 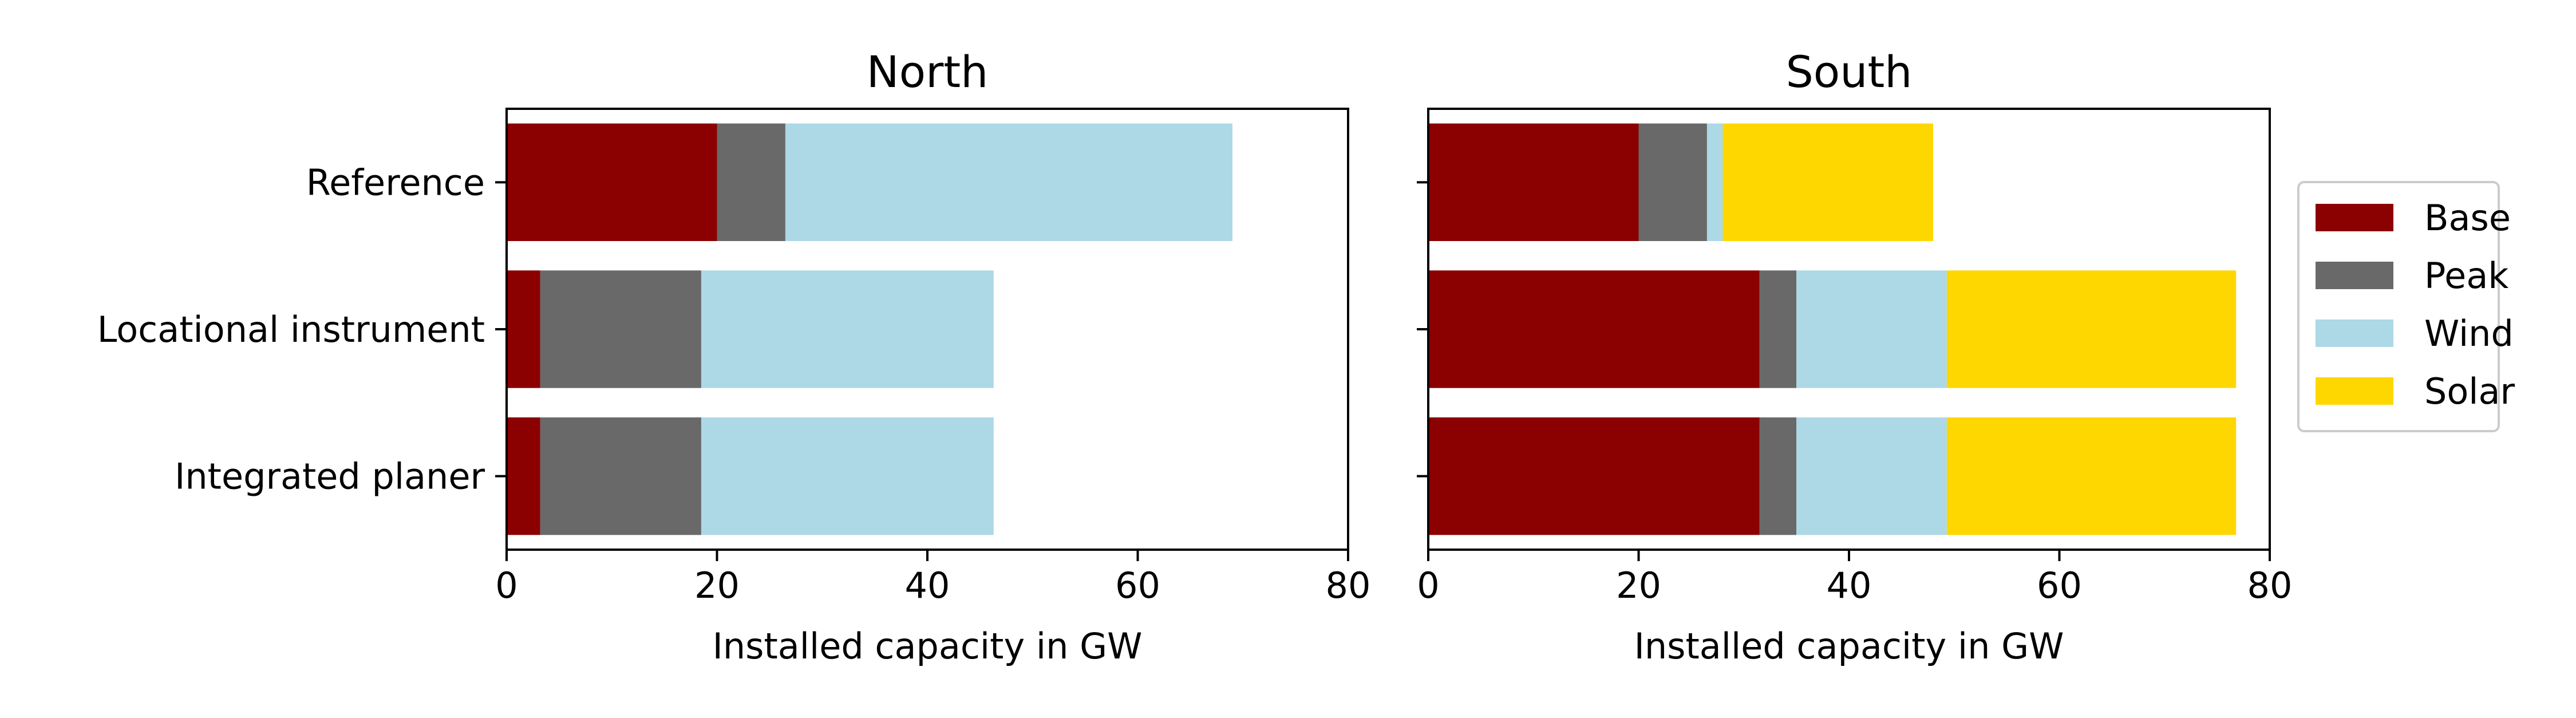 What do you see at coordinates (2398, 306) in the screenshot?
I see `legend-box` at bounding box center [2398, 306].